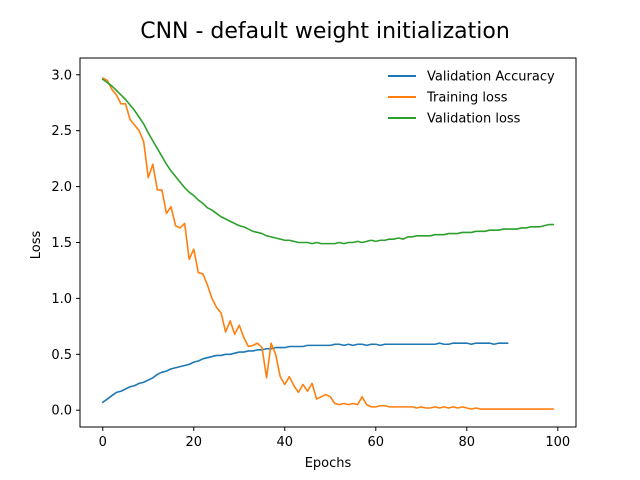  What do you see at coordinates (467, 98) in the screenshot?
I see `legend-label: Training loss` at bounding box center [467, 98].